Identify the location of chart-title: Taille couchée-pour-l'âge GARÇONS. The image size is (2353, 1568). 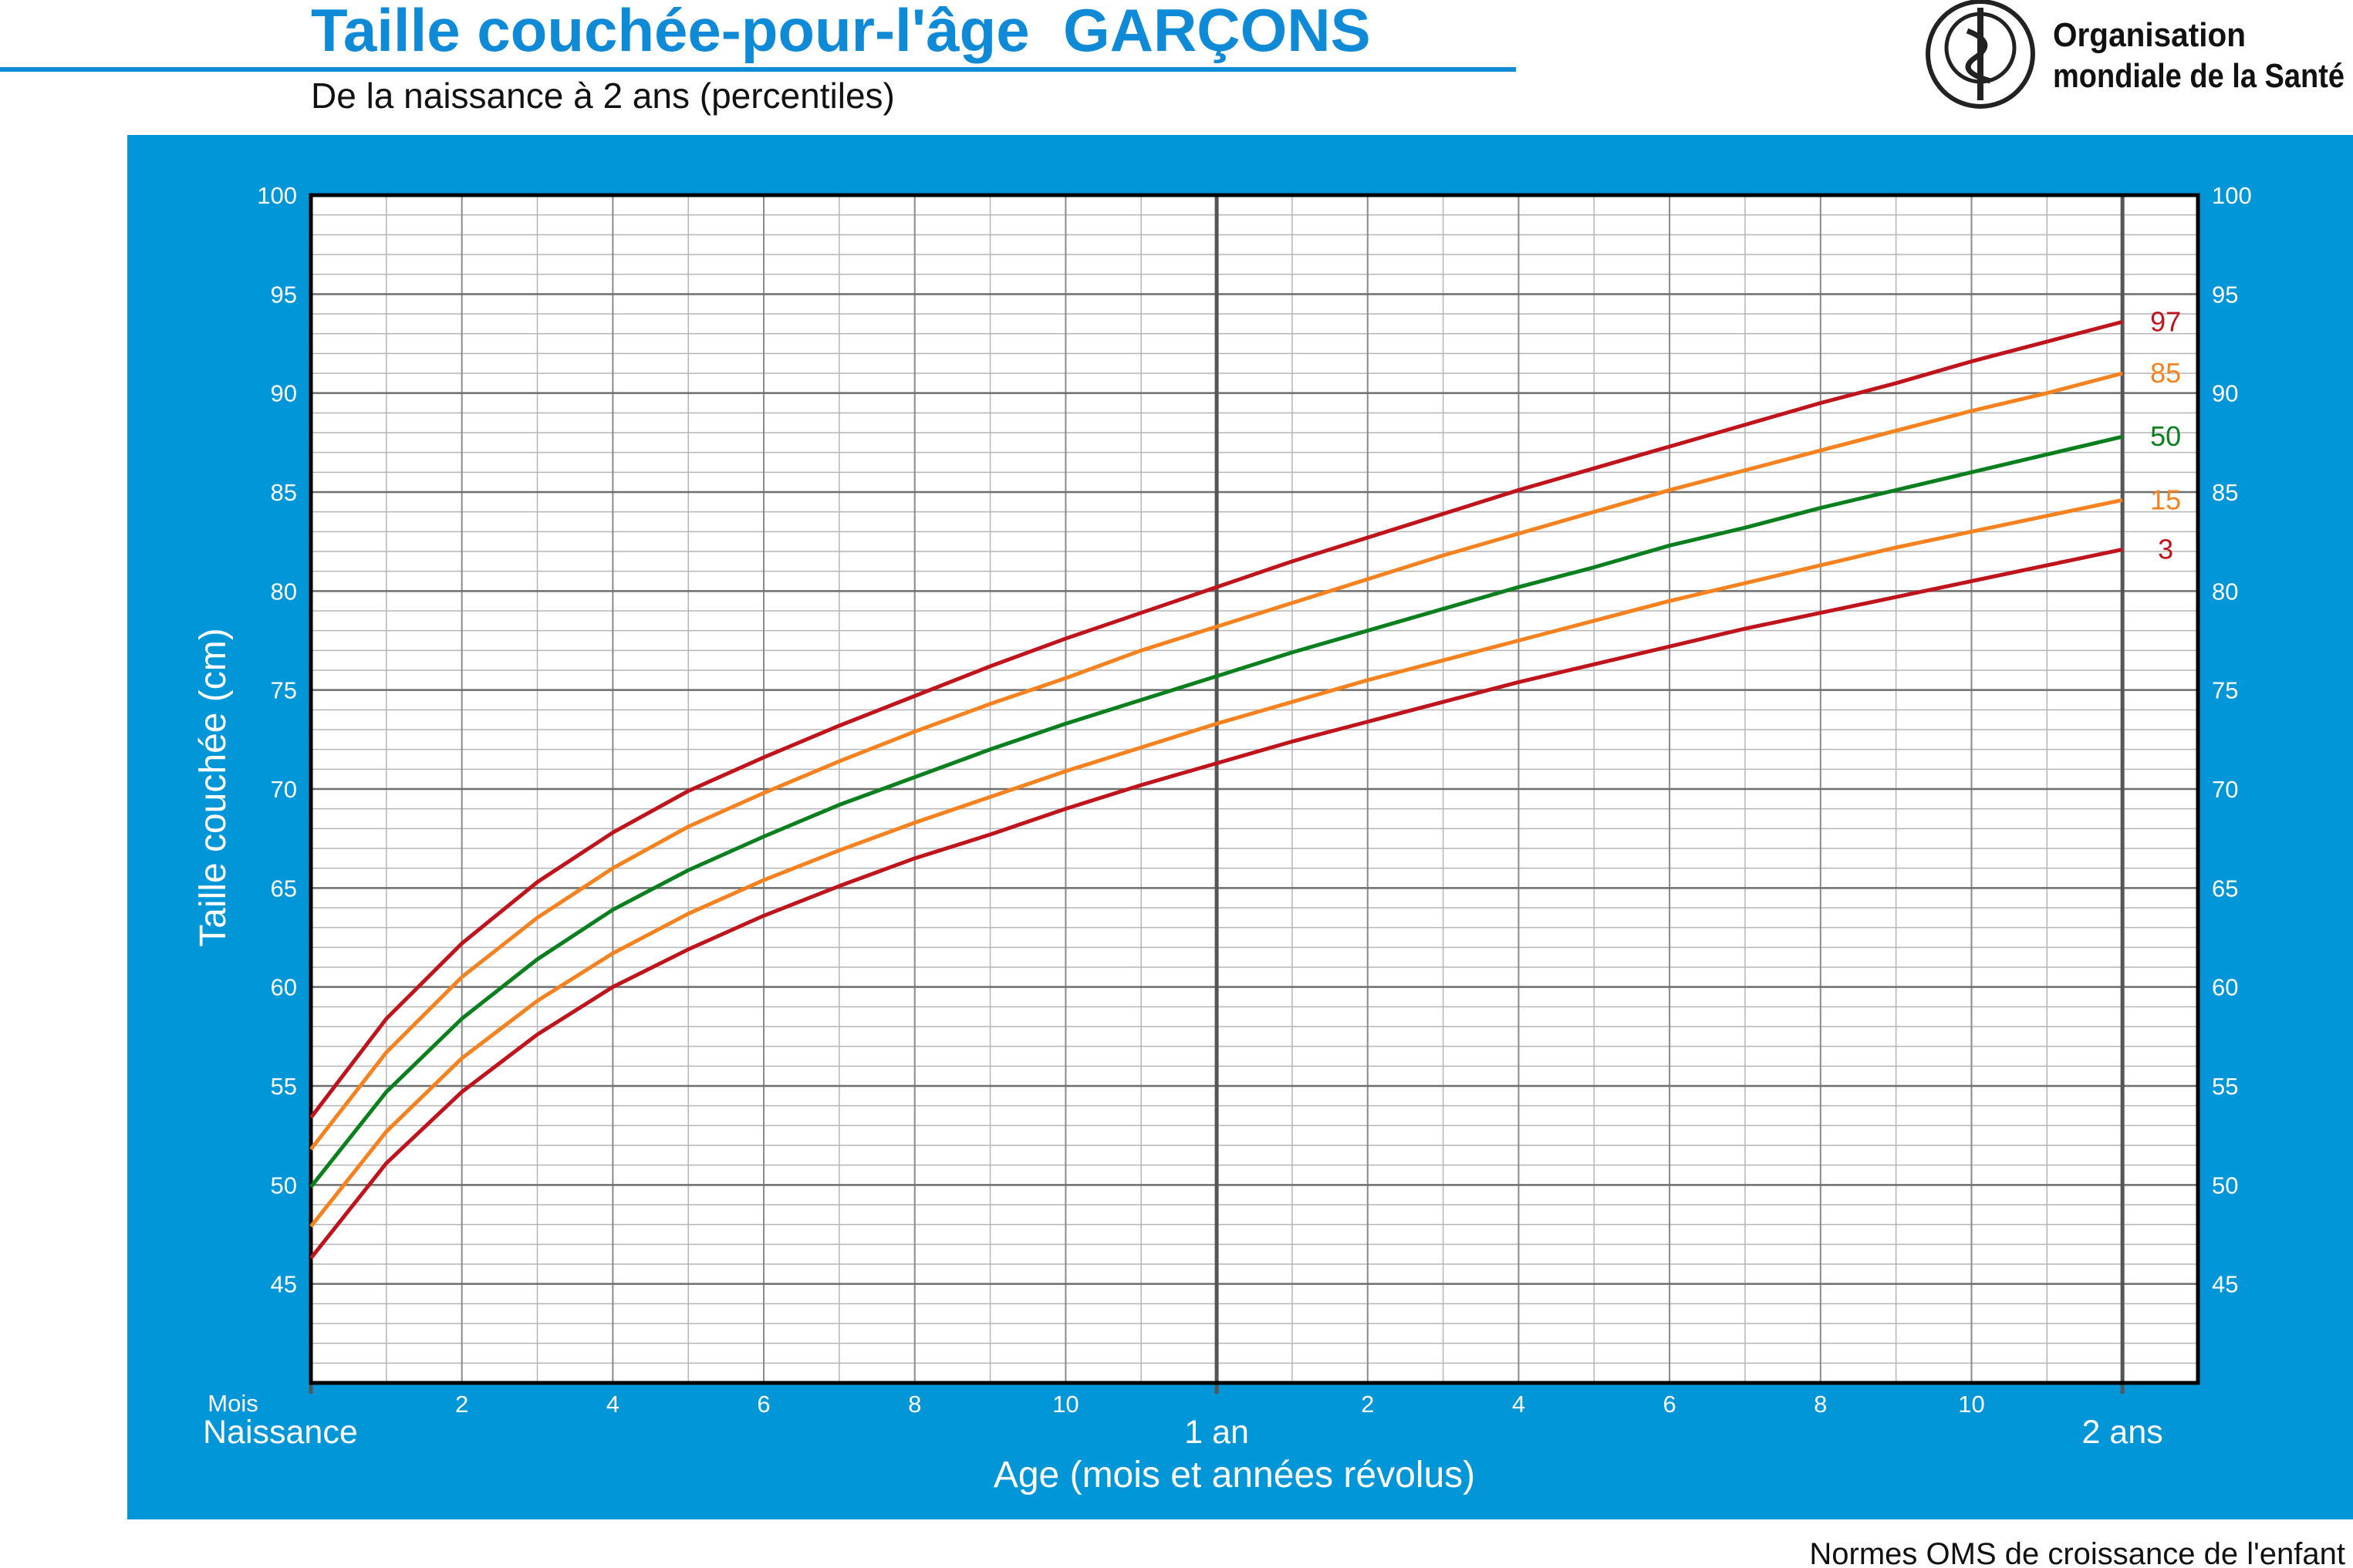
(841, 32).